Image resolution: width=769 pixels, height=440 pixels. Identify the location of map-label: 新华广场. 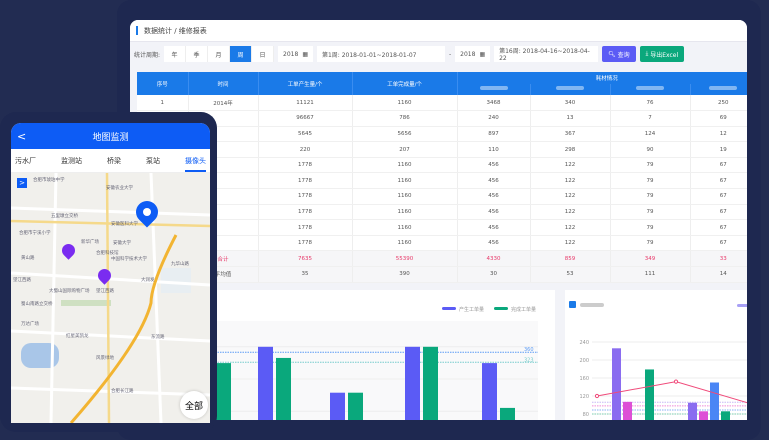
(90, 242).